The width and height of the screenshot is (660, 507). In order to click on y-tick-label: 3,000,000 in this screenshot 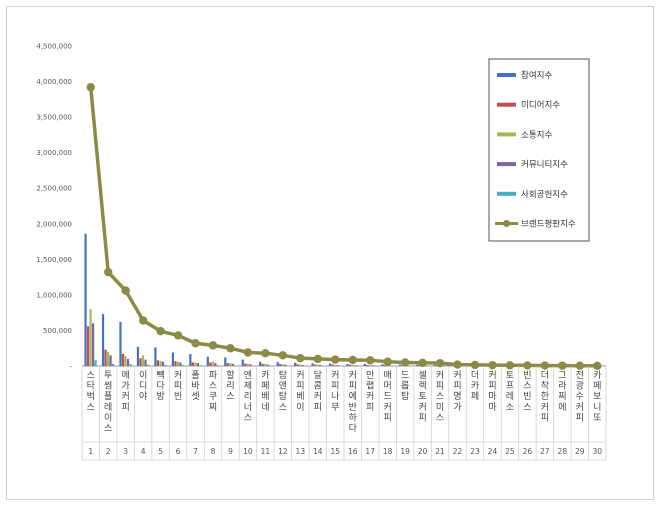, I will do `click(54, 153)`.